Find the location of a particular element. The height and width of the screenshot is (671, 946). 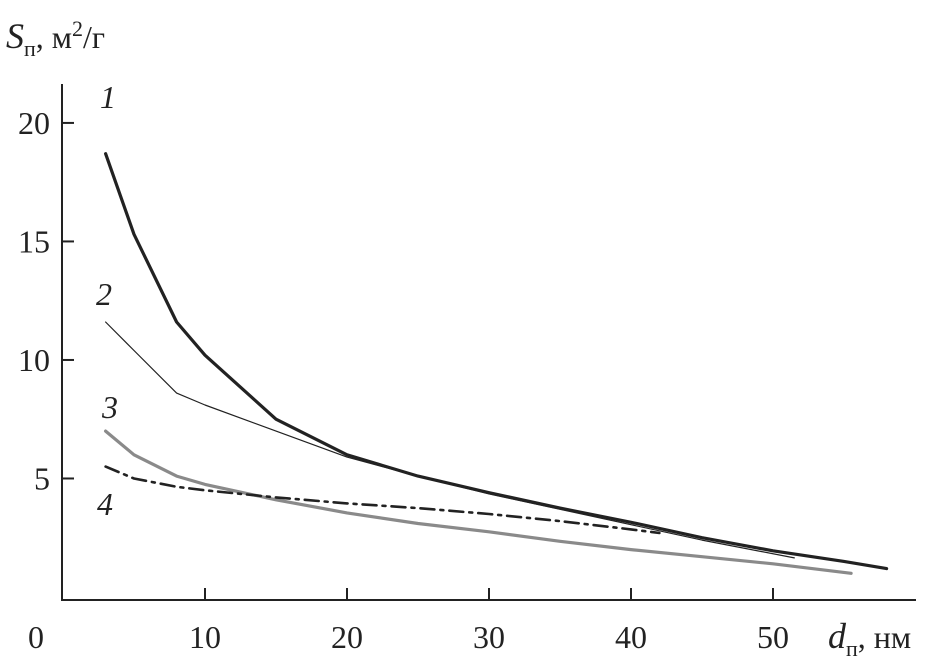

x-label-unit: , нм is located at coordinates (884, 637).